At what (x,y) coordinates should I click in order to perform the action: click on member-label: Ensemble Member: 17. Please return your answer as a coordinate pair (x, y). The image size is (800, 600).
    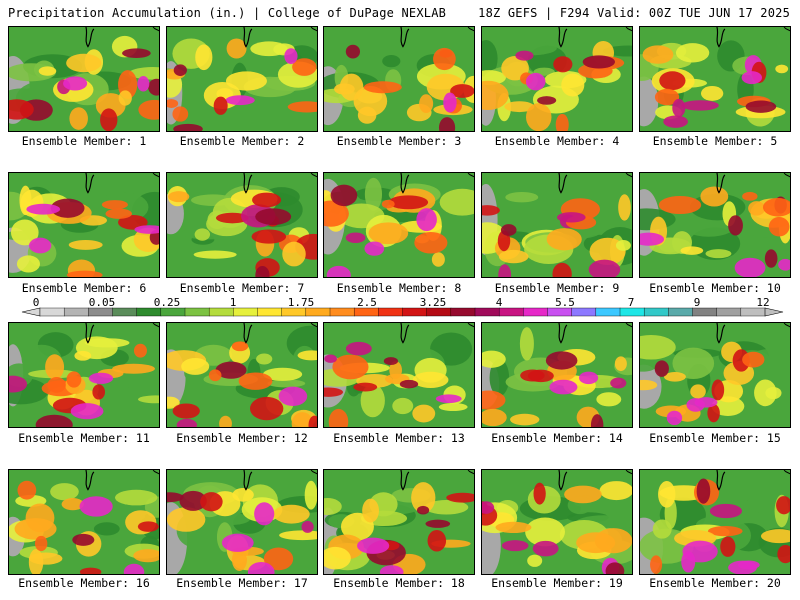
    Looking at the image, I should click on (242, 583).